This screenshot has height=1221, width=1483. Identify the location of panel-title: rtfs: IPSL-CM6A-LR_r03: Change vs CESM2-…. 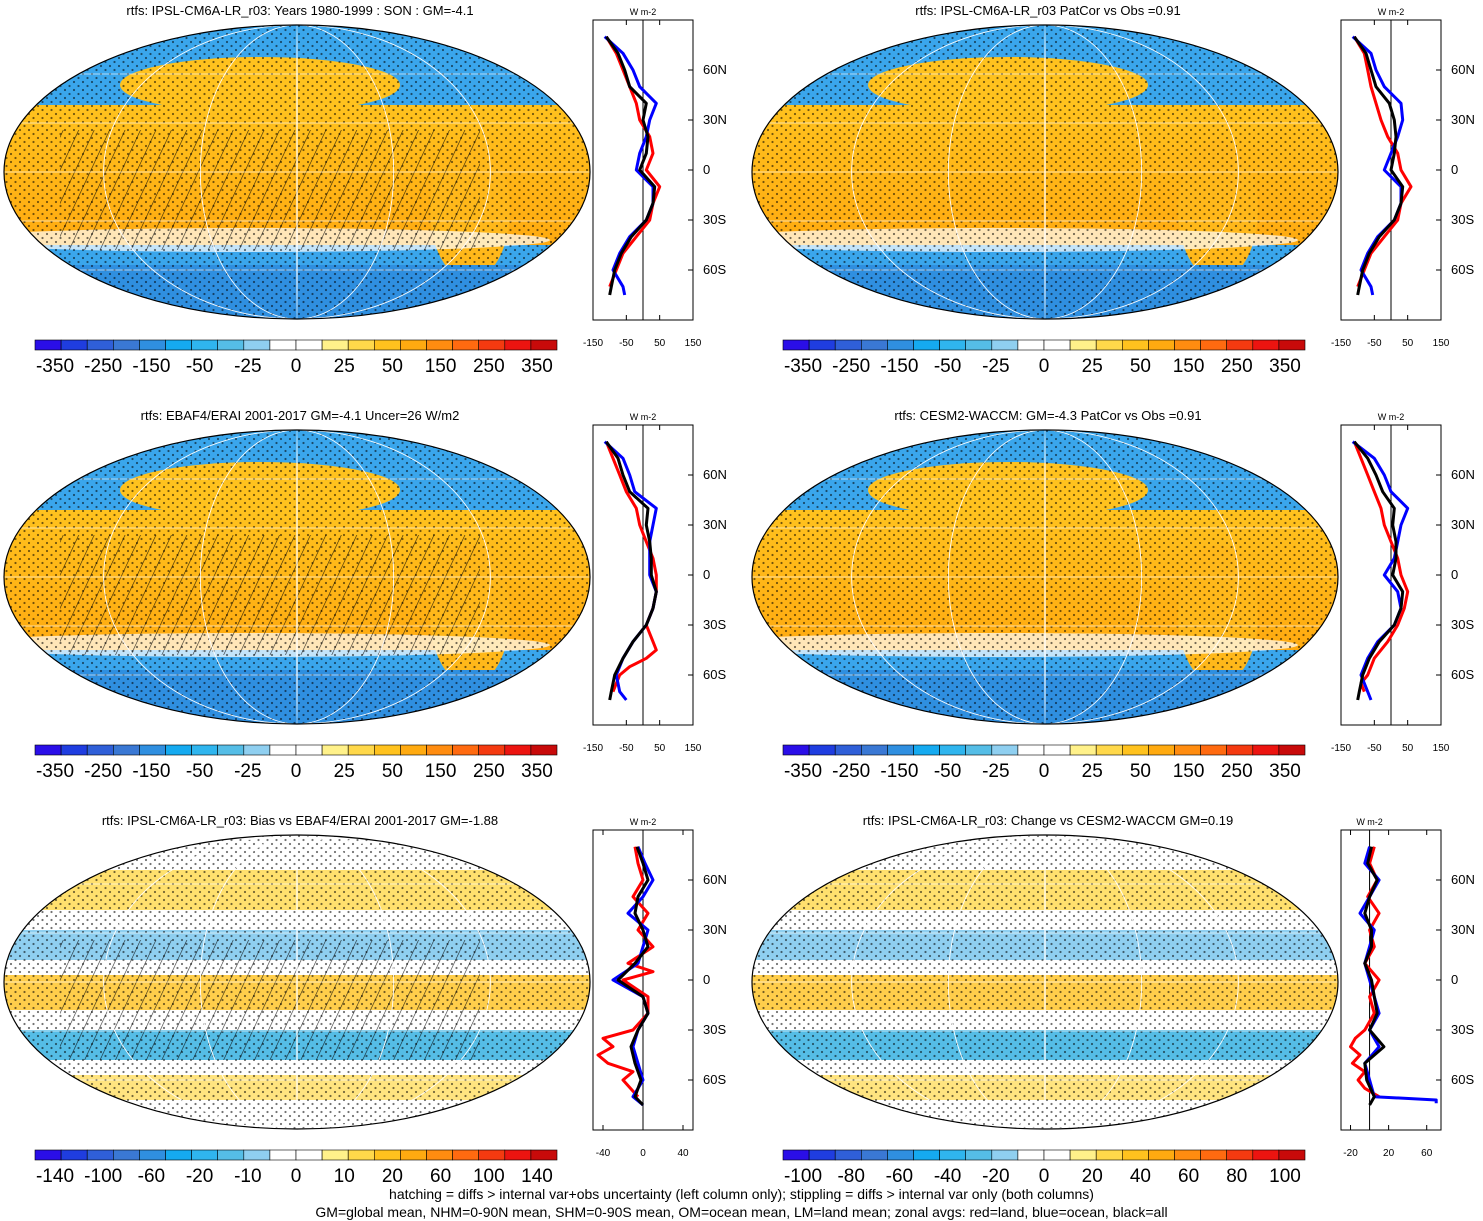
(1048, 820).